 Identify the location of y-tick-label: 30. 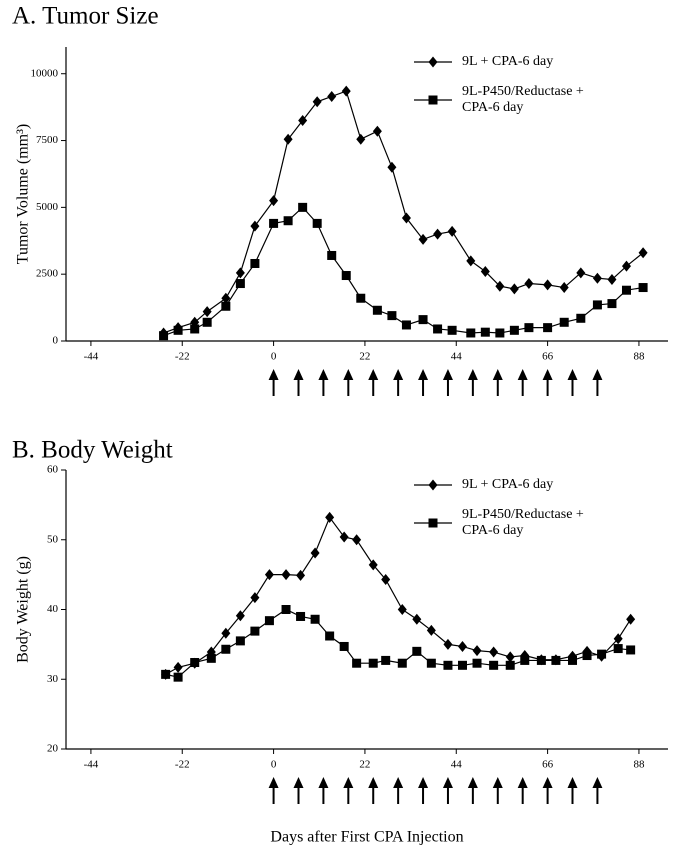
(53, 679).